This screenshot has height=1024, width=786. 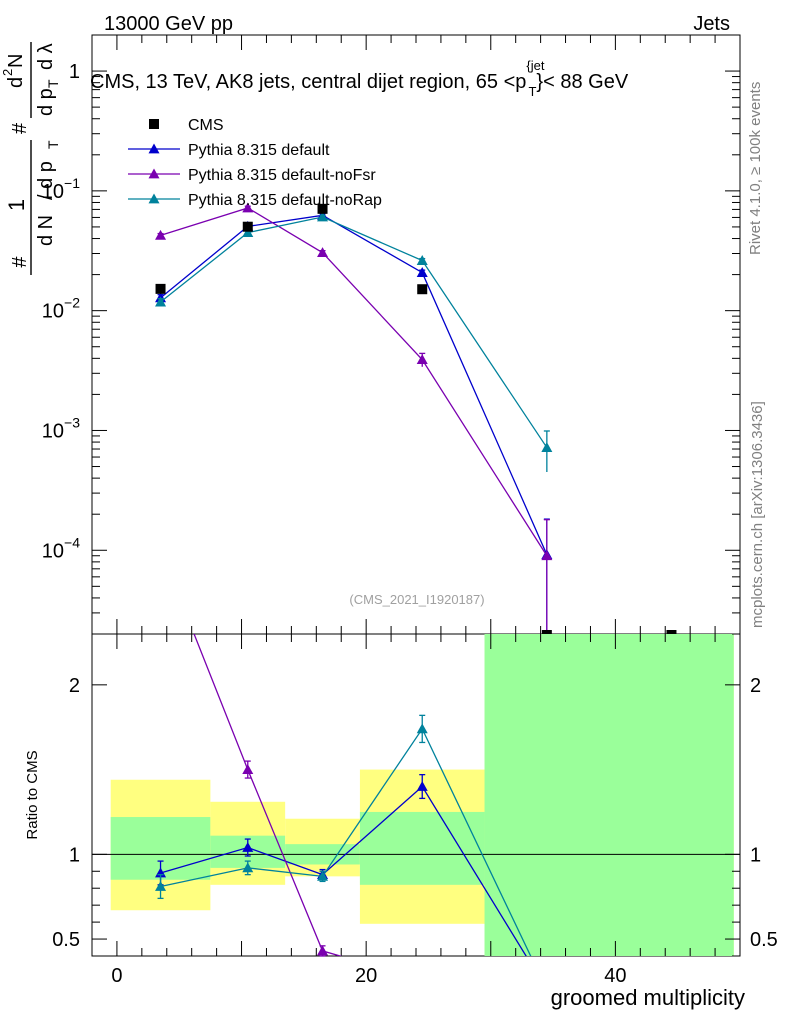 I want to click on ytick-label-top: 10⁻¹, so click(x=61, y=189).